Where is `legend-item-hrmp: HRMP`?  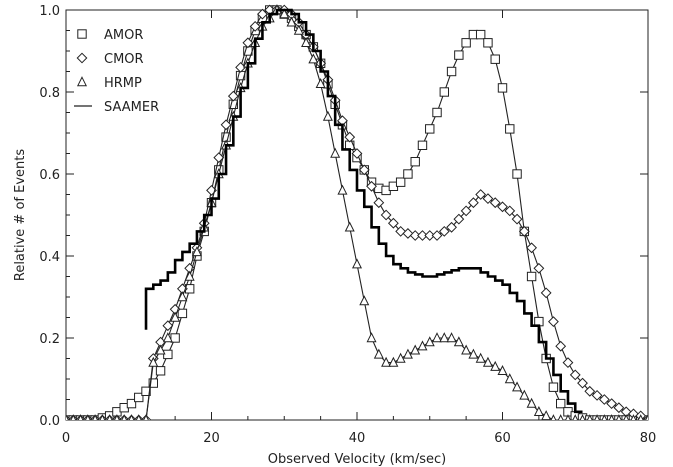
legend-item-hrmp: HRMP is located at coordinates (109, 83).